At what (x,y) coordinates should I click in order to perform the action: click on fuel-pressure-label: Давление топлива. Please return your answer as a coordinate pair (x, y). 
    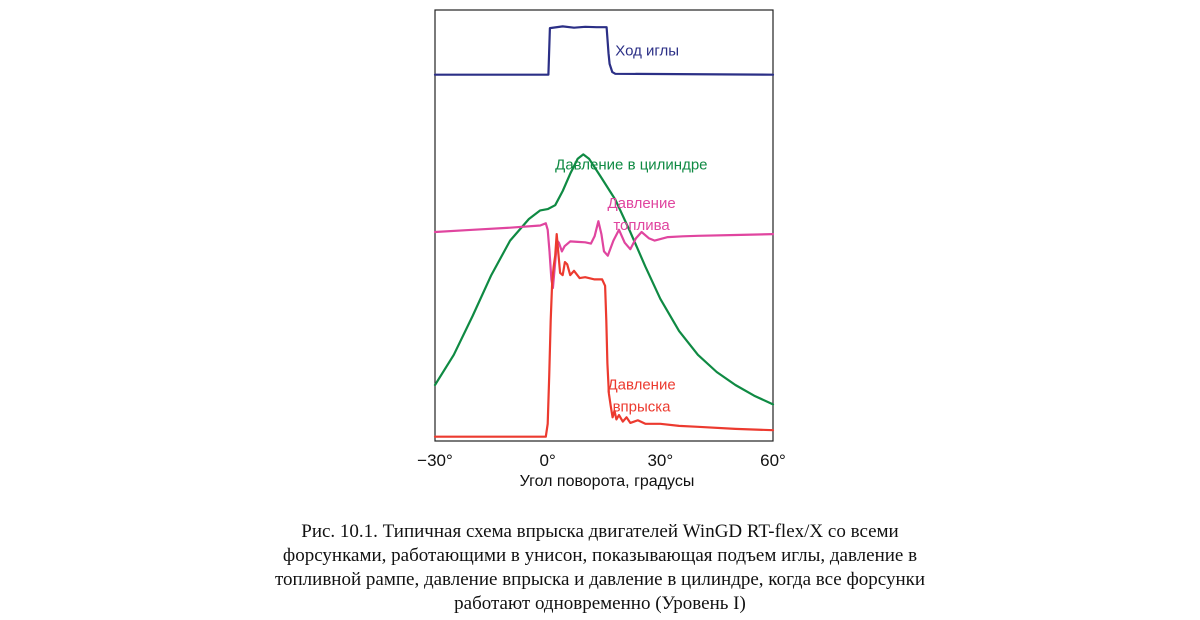
    Looking at the image, I should click on (641, 214).